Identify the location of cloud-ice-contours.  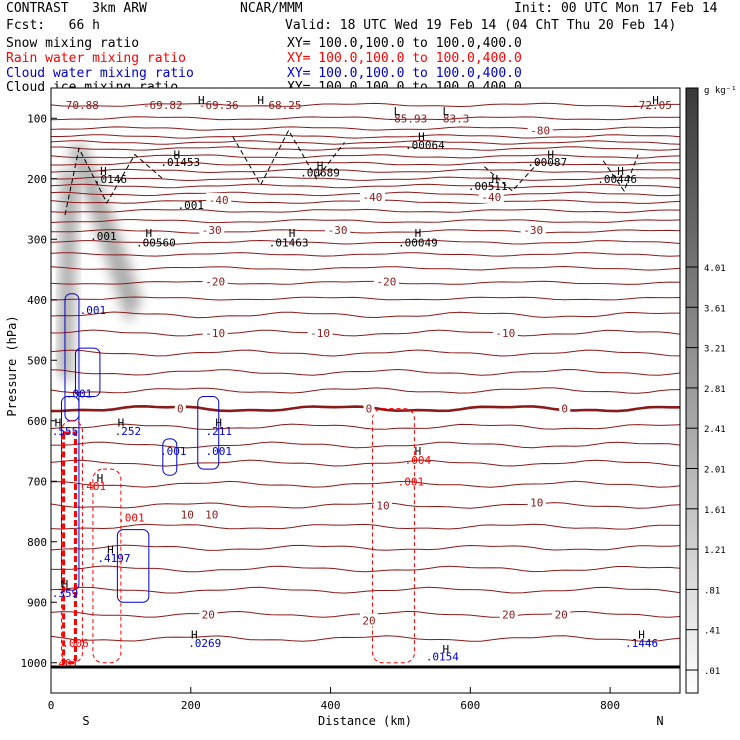
(351, 172).